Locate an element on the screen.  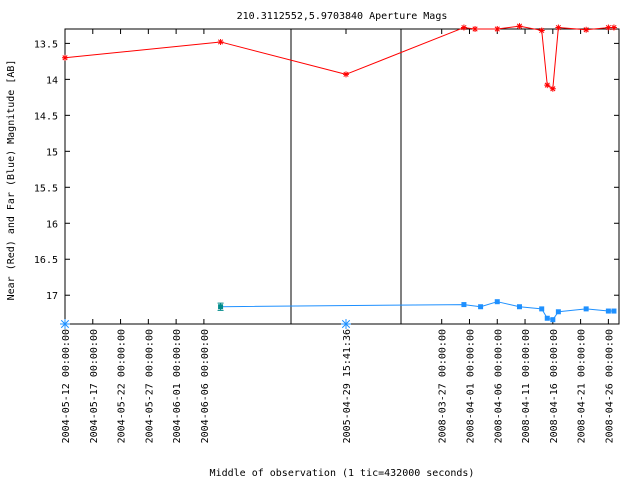
y-tick-label: 16 is located at coordinates (52, 224).